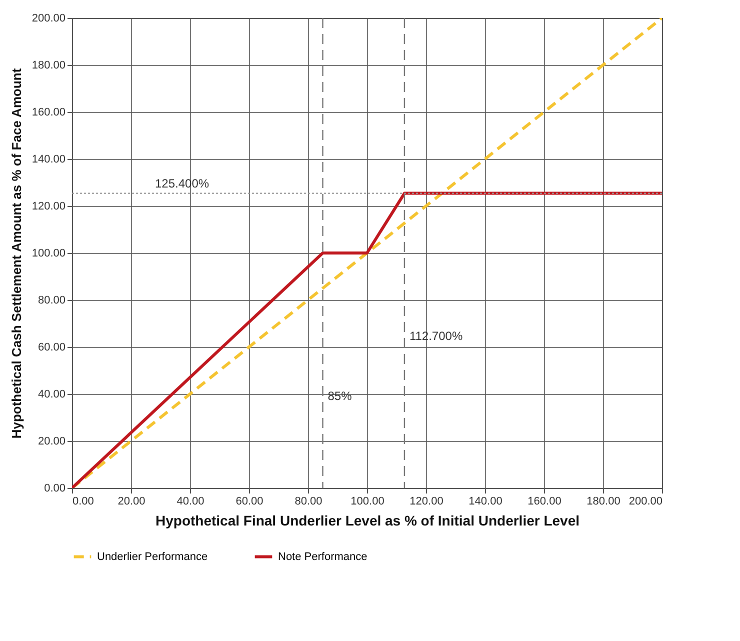 Image resolution: width=740 pixels, height=641 pixels. Describe the element at coordinates (367, 502) in the screenshot. I see `x-tick-label: 100.00` at that location.